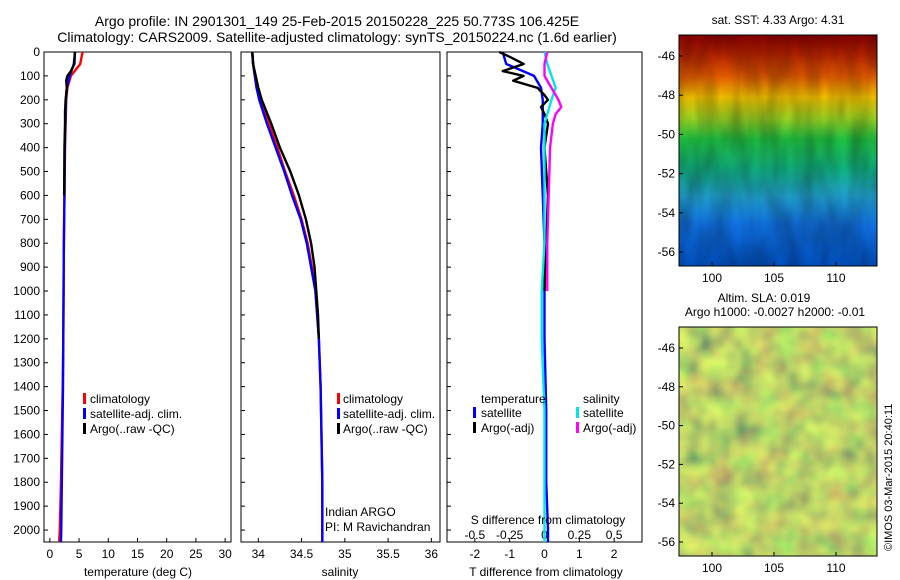 This screenshot has width=900, height=580. I want to click on depth-tick-label: 1600, so click(26, 434).